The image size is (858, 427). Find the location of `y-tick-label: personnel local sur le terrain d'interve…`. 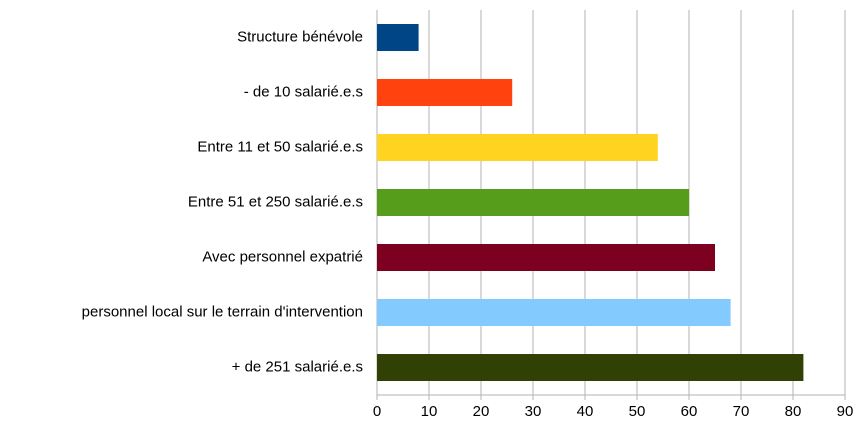

y-tick-label: personnel local sur le terrain d'interve… is located at coordinates (222, 311).